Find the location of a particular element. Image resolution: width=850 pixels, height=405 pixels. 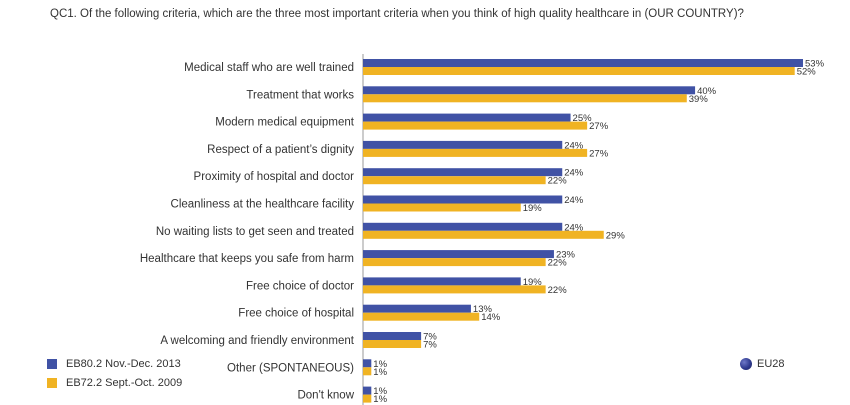

legend-item-2013: EB80.2 Nov.-Dec. 2013 is located at coordinates (114, 364).